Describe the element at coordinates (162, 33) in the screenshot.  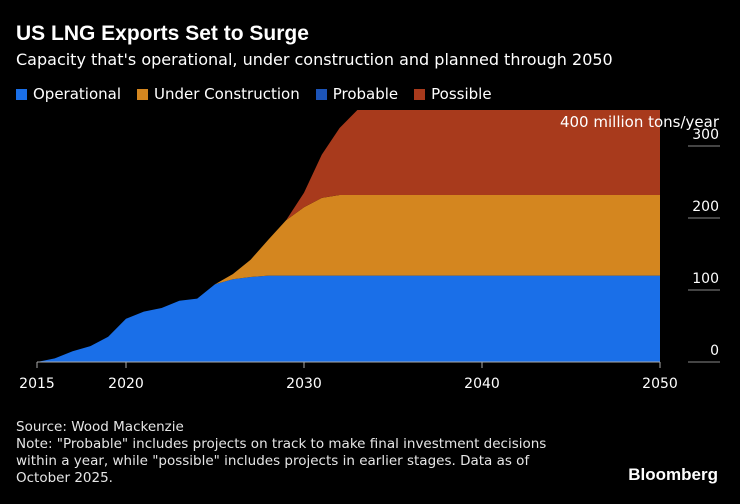
I see `chart-title: US LNG Exports Set to Surge` at that location.